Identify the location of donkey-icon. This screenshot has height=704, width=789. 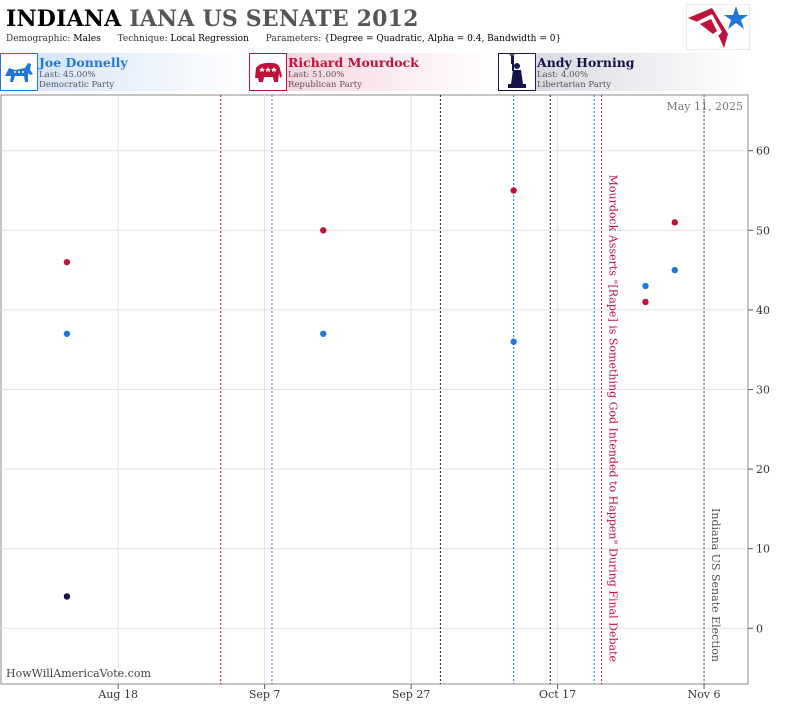
(19, 72).